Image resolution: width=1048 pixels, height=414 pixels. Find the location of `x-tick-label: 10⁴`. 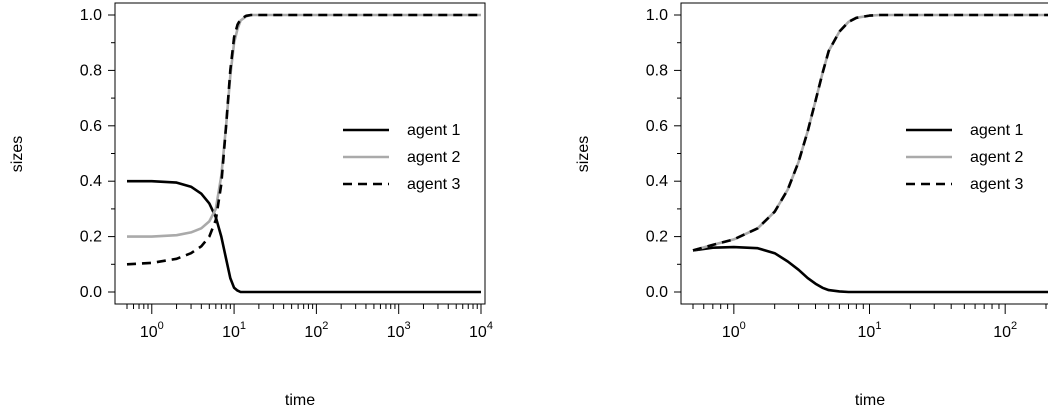

x-tick-label: 10⁴ is located at coordinates (481, 330).